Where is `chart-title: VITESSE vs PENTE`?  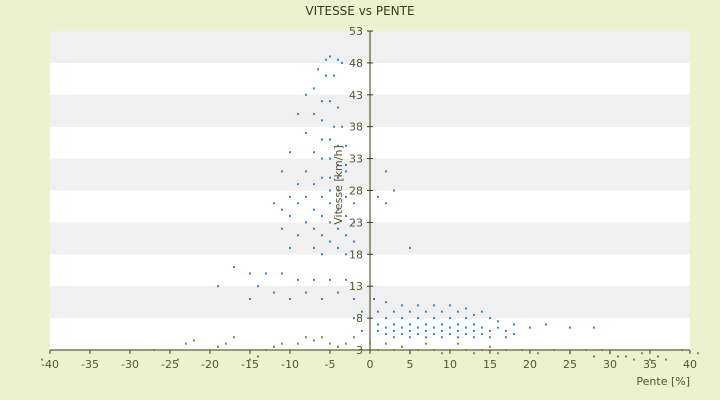
chart-title: VITESSE vs PENTE is located at coordinates (359, 11).